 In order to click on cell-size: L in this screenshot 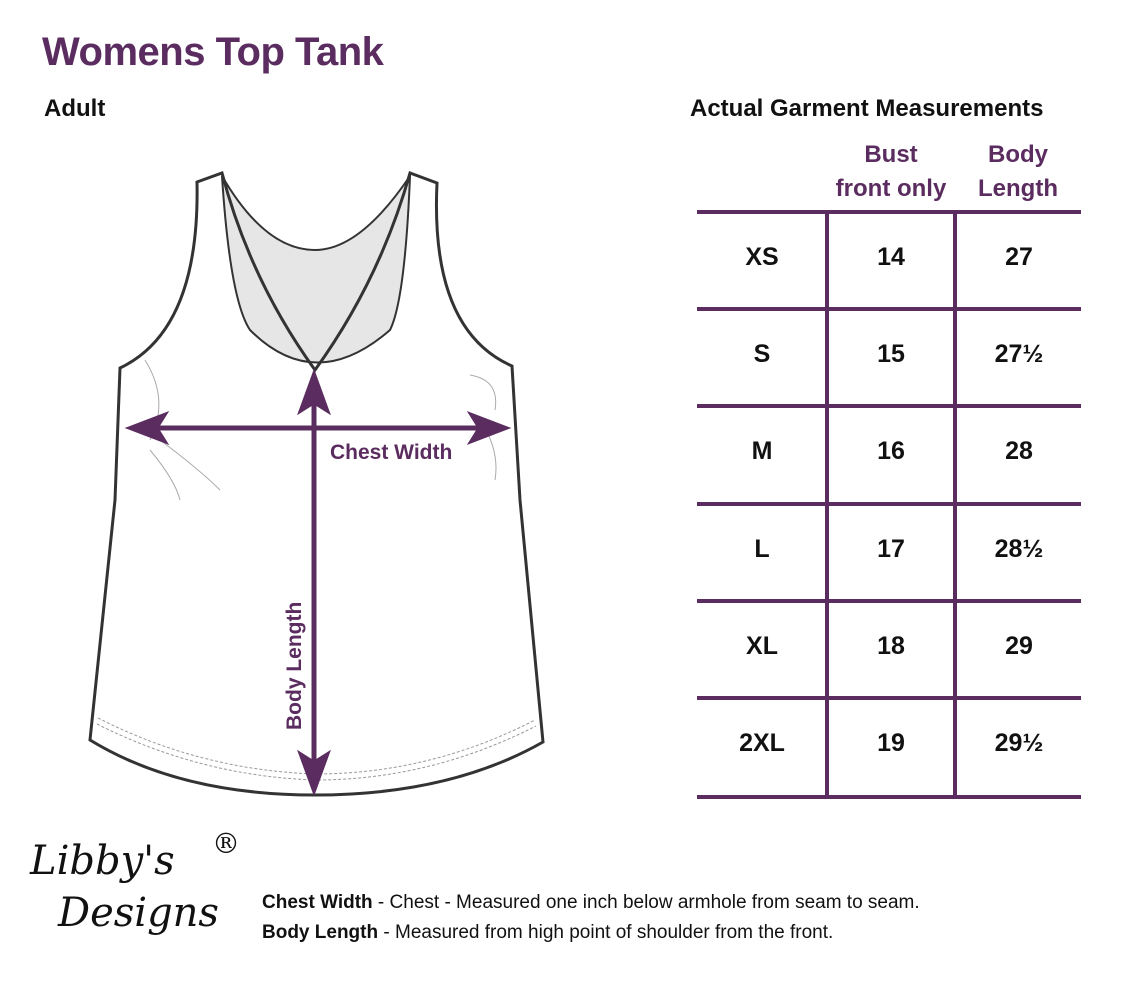, I will do `click(762, 549)`.